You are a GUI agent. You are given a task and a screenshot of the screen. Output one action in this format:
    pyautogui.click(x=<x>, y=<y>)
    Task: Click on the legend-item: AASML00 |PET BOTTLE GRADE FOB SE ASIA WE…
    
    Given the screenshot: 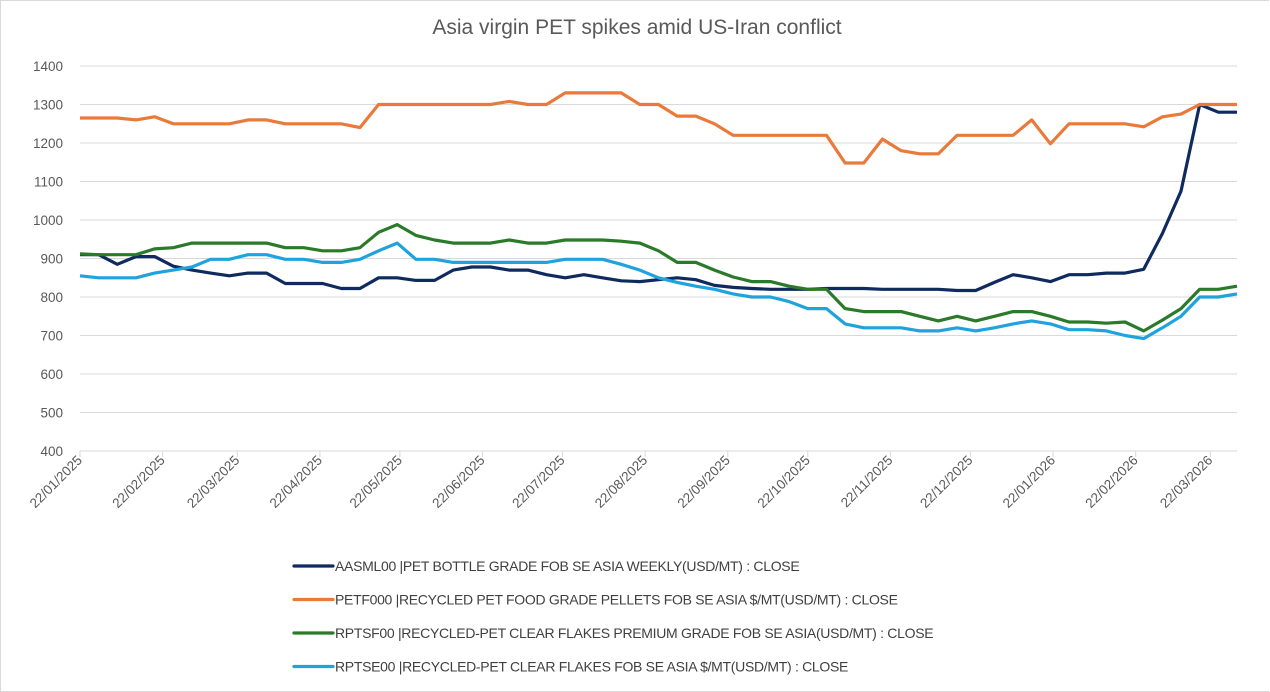 What is the action you would take?
    pyautogui.click(x=546, y=566)
    